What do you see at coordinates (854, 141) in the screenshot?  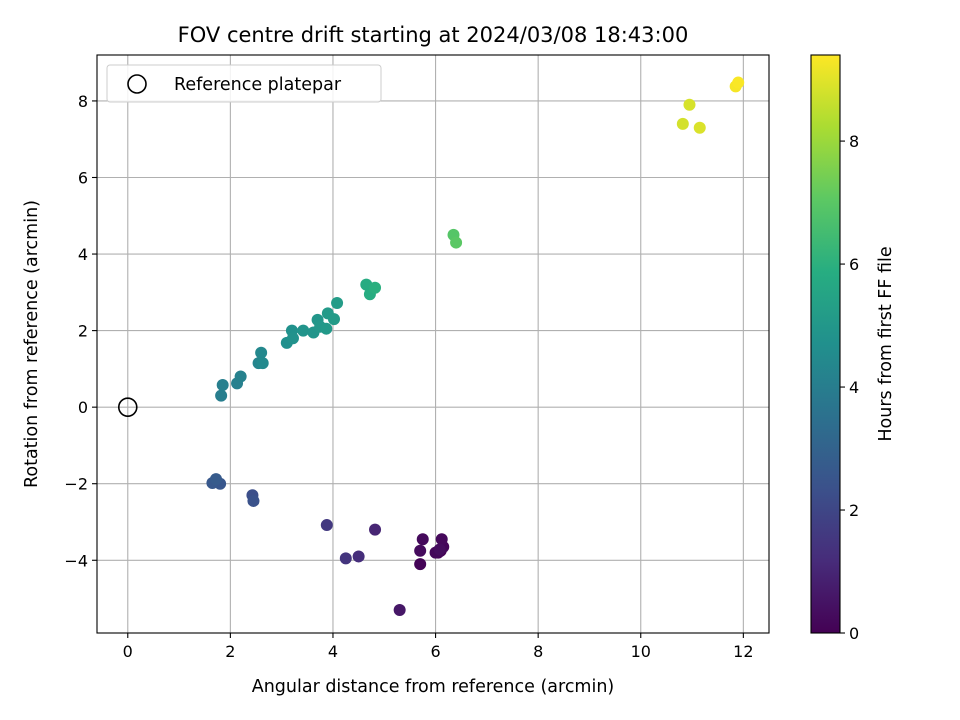 I see `colorbar-tick-label: 8` at bounding box center [854, 141].